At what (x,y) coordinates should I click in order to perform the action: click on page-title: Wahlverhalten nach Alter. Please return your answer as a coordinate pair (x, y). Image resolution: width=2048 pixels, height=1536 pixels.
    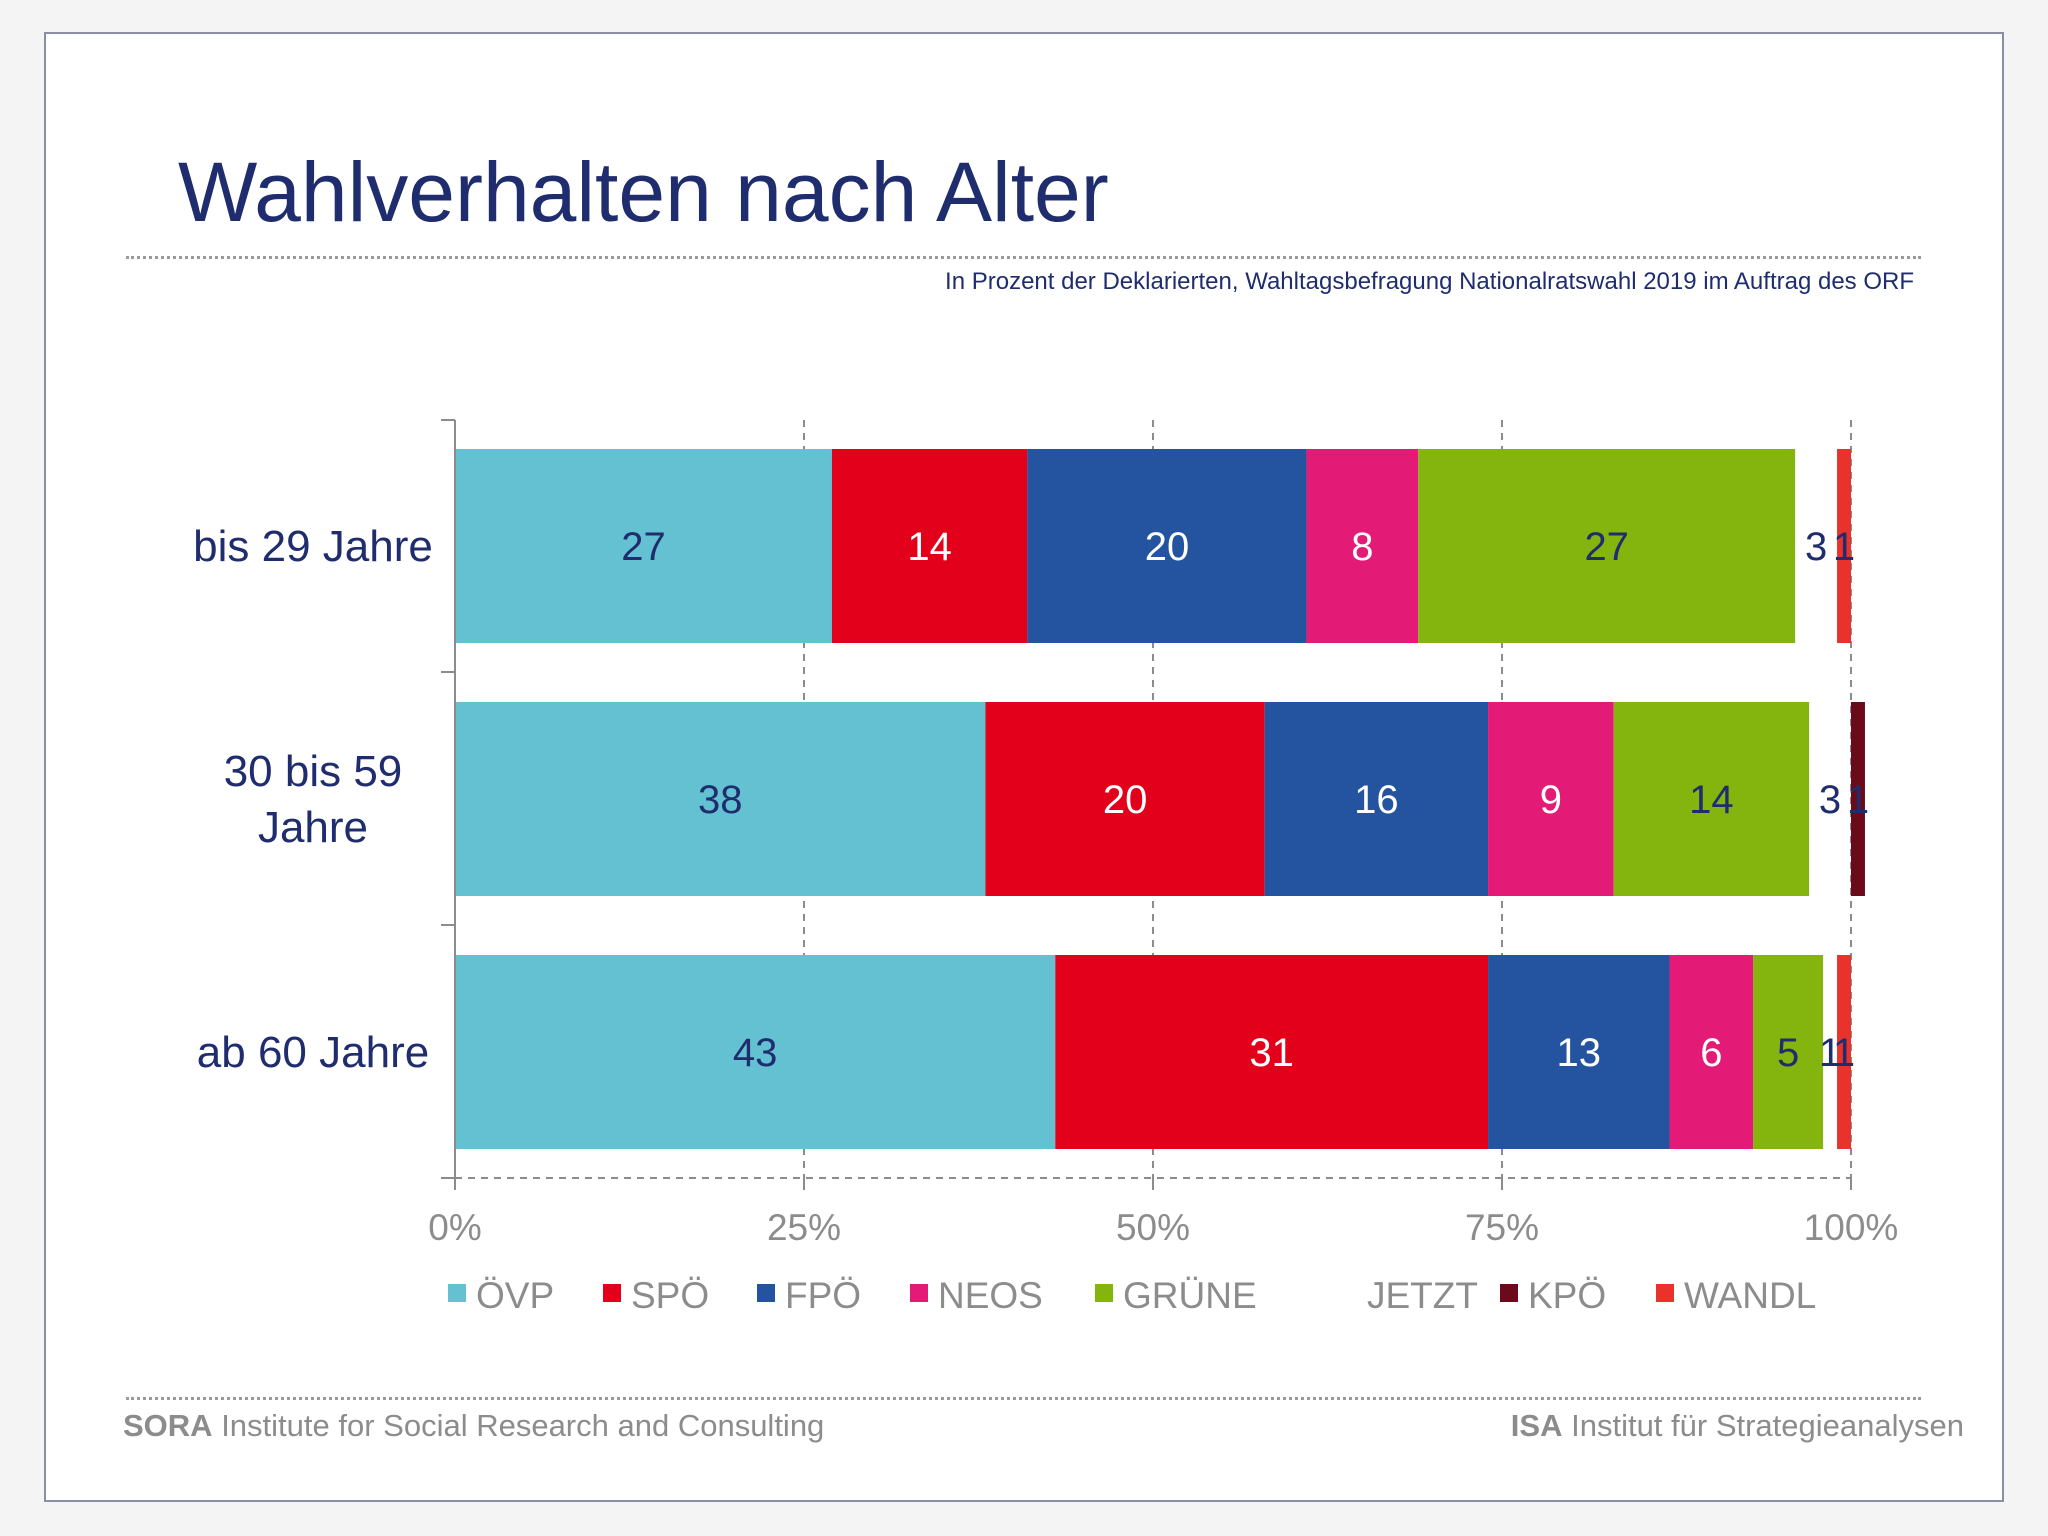
    Looking at the image, I should click on (643, 192).